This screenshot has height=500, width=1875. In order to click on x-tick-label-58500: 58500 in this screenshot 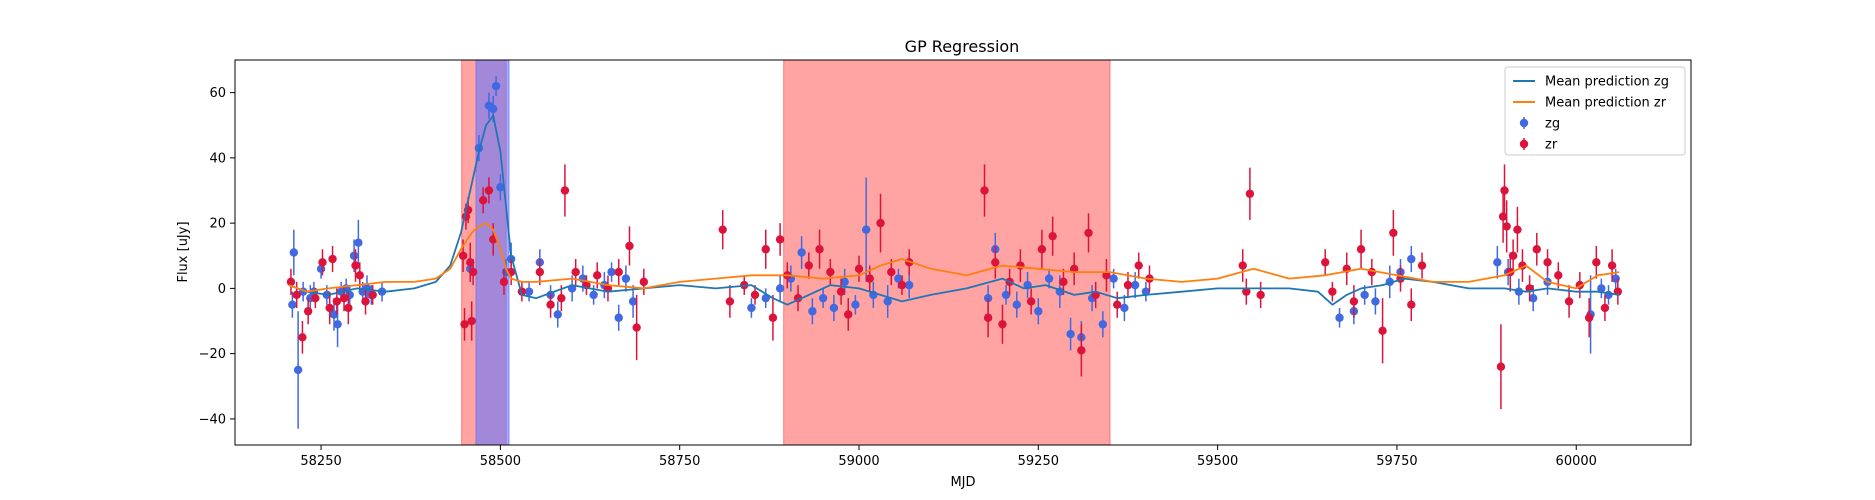, I will do `click(500, 461)`.